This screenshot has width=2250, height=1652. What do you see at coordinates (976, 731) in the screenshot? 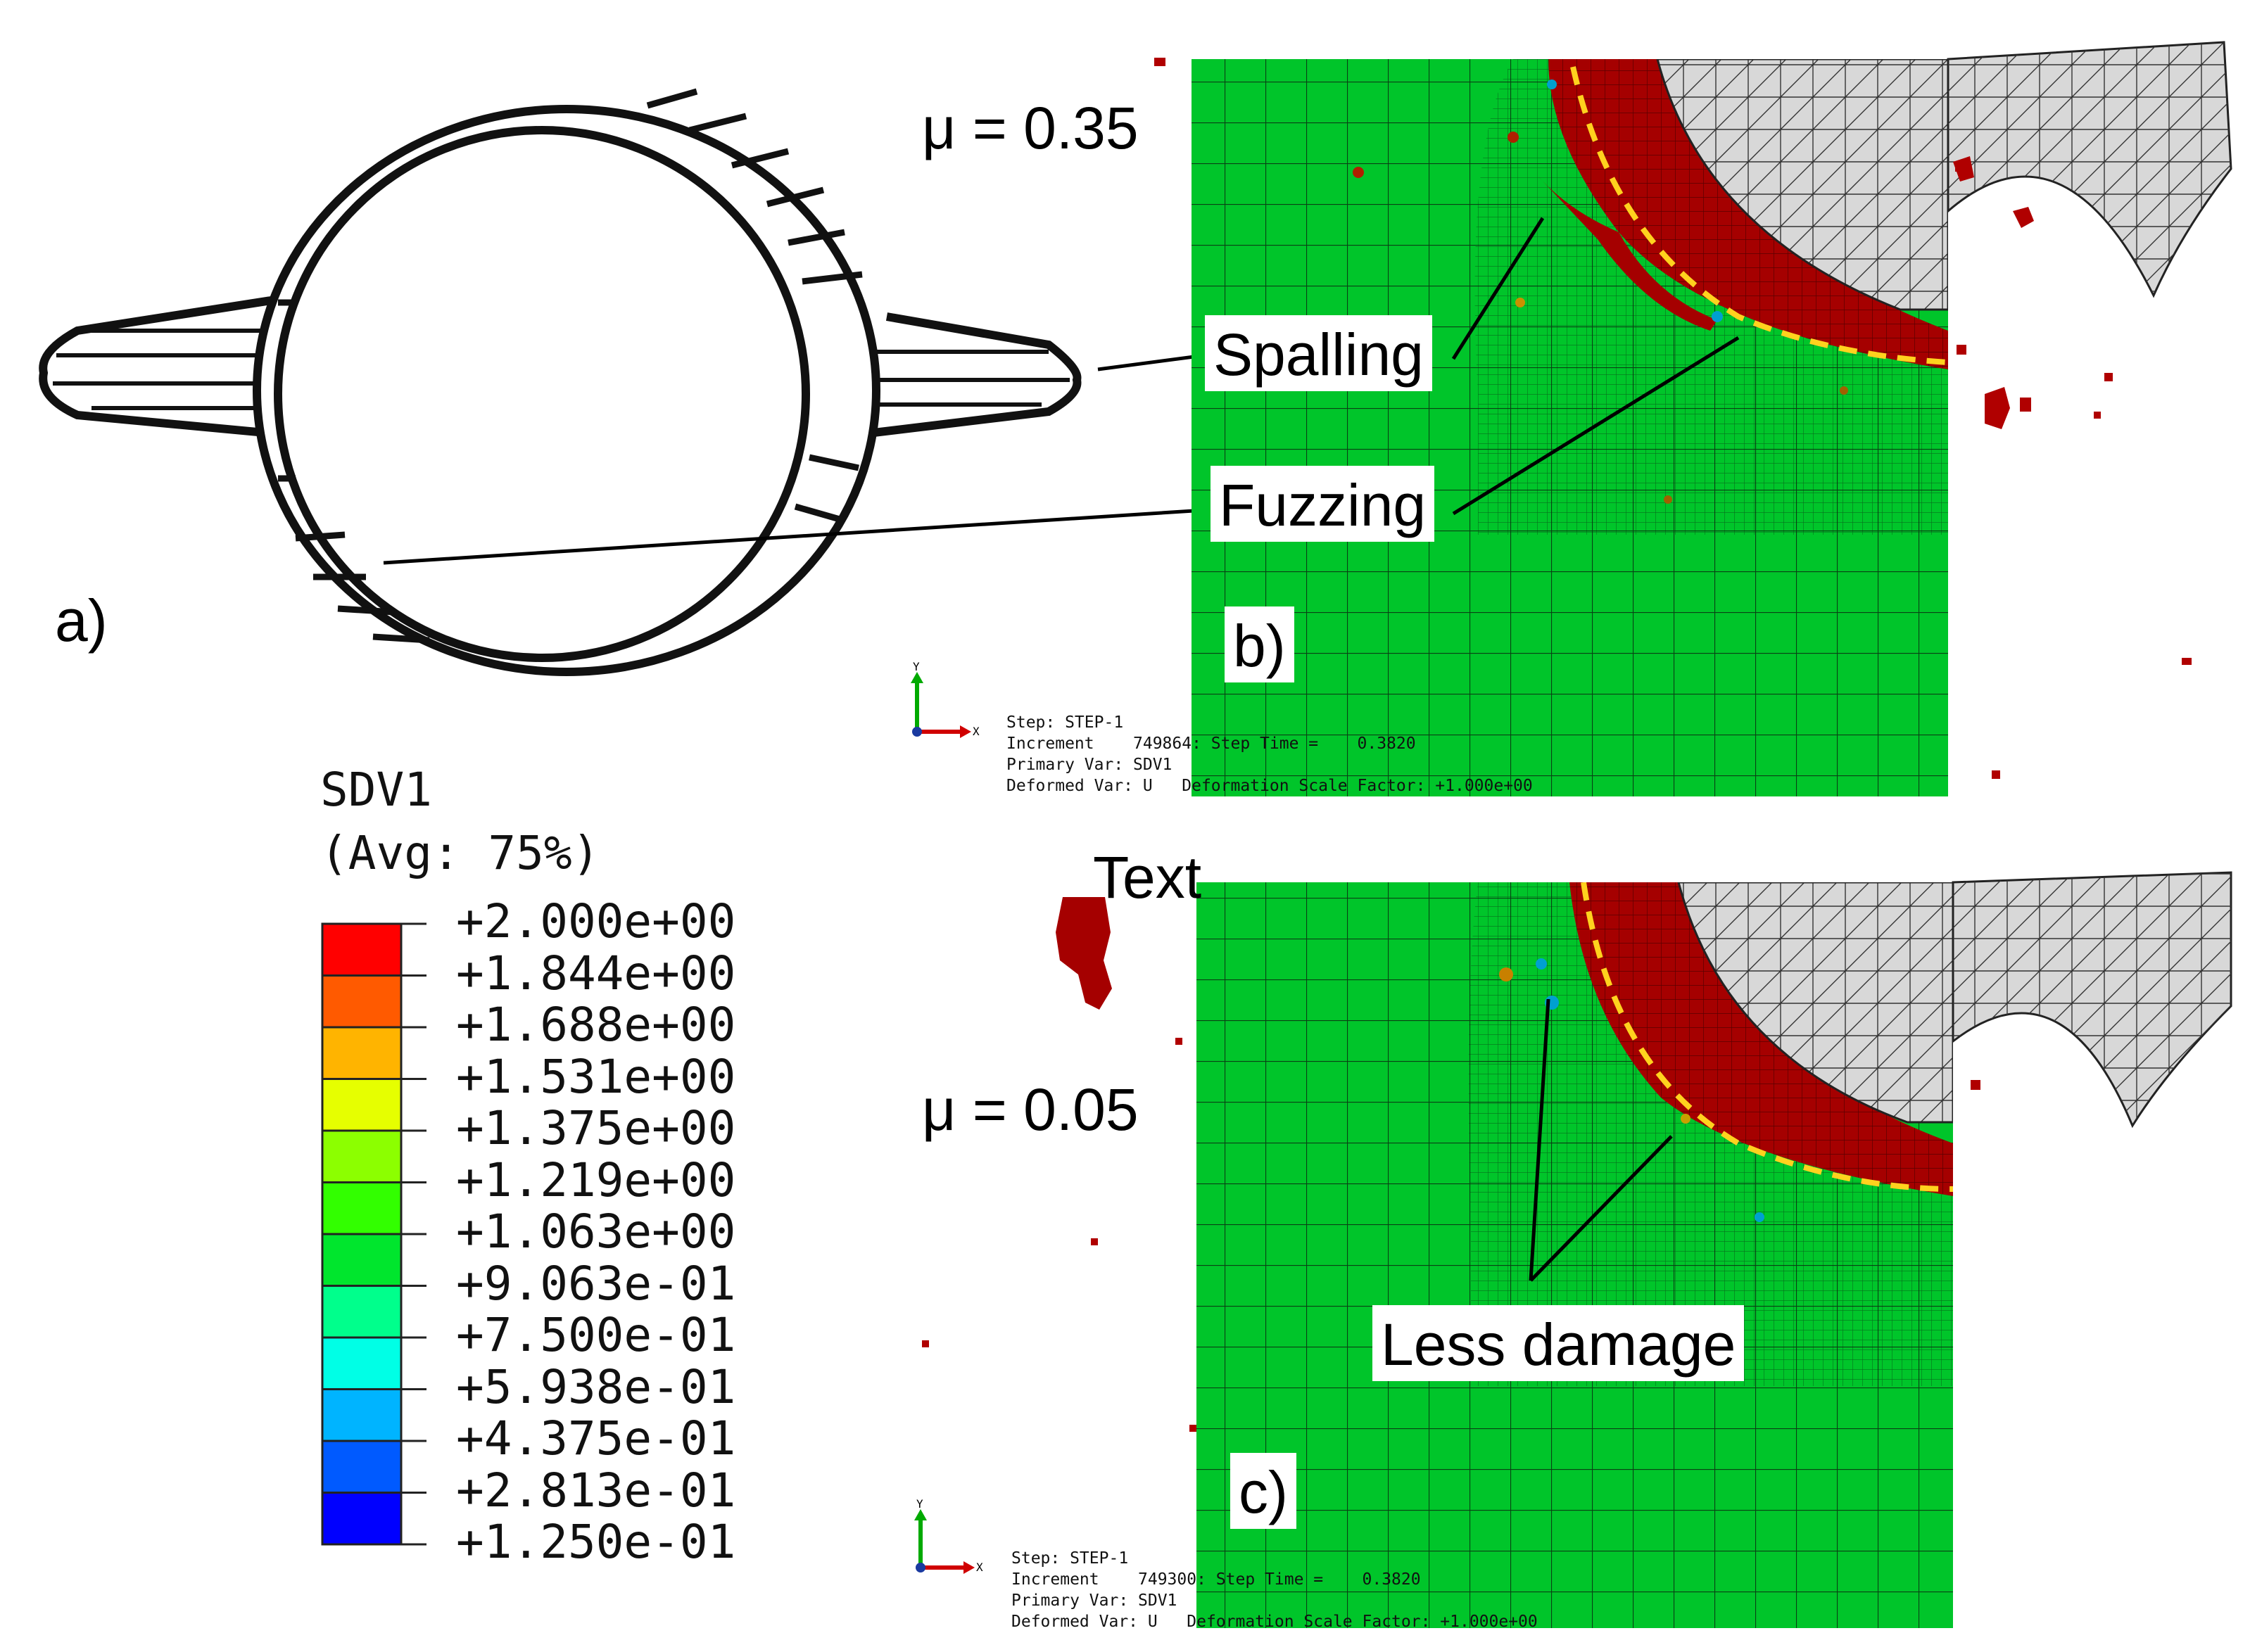
I see `triad-b-x: X` at bounding box center [976, 731].